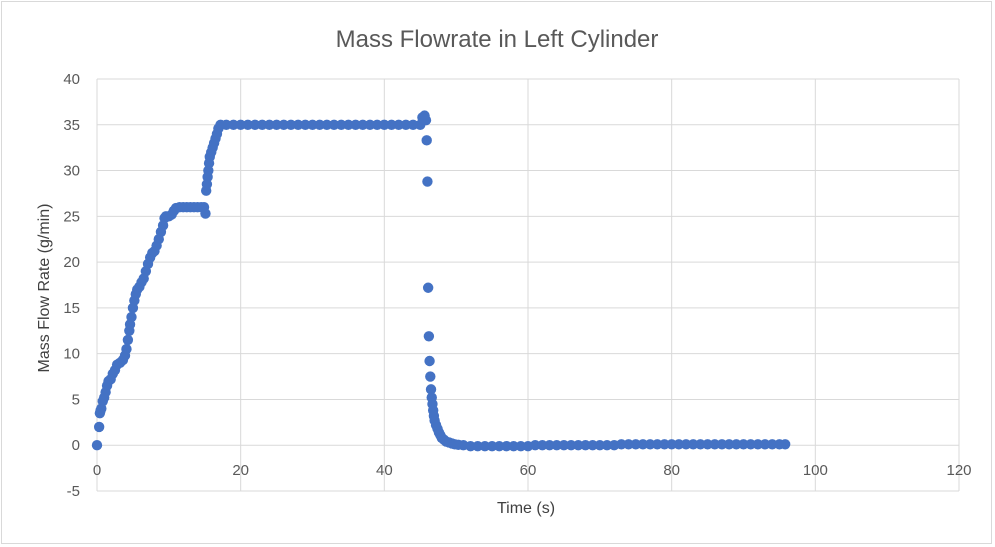 The height and width of the screenshot is (547, 995). Describe the element at coordinates (815, 470) in the screenshot. I see `x-tick-label: 100` at that location.